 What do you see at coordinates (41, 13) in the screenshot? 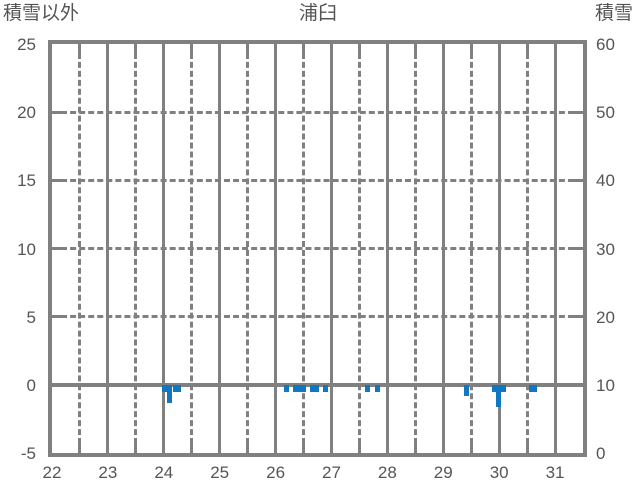
I see `left-axis-title: 積雪以外` at bounding box center [41, 13].